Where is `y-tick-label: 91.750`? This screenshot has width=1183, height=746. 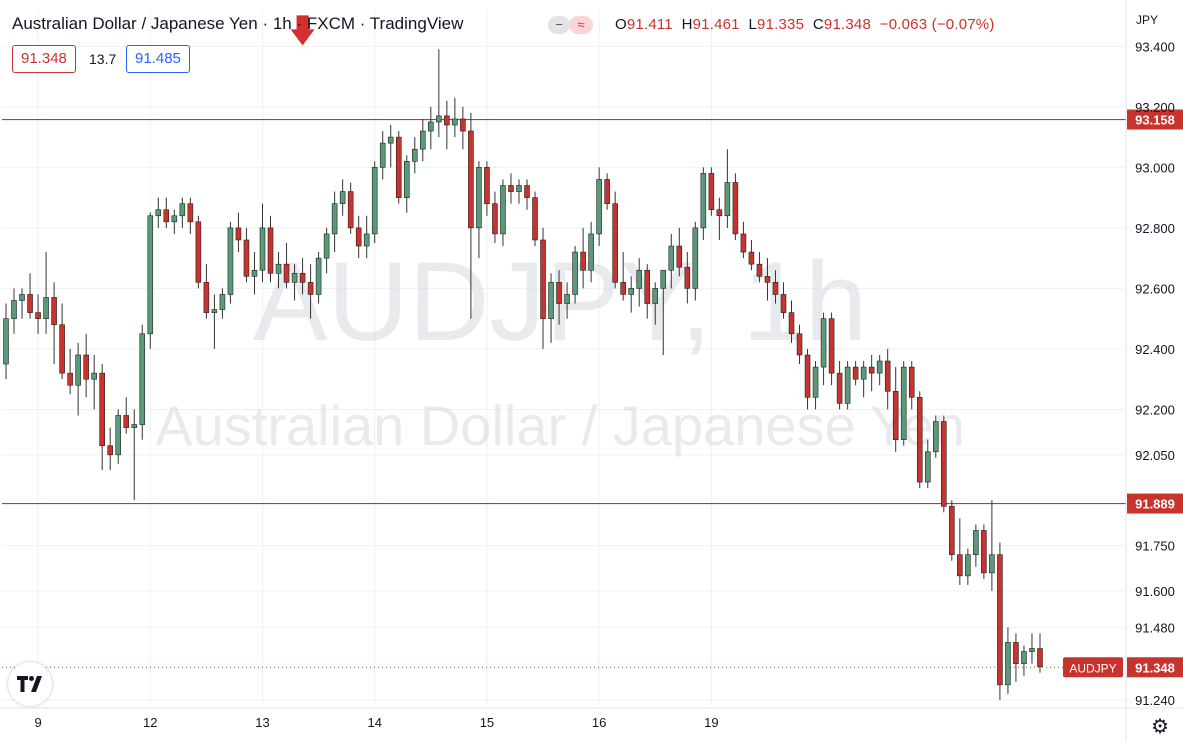 y-tick-label: 91.750 is located at coordinates (1155, 546).